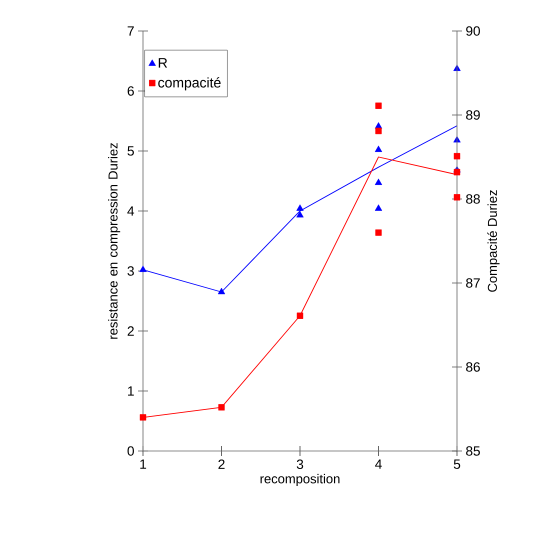  What do you see at coordinates (378, 464) in the screenshot?
I see `x-tick-label: 4` at bounding box center [378, 464].